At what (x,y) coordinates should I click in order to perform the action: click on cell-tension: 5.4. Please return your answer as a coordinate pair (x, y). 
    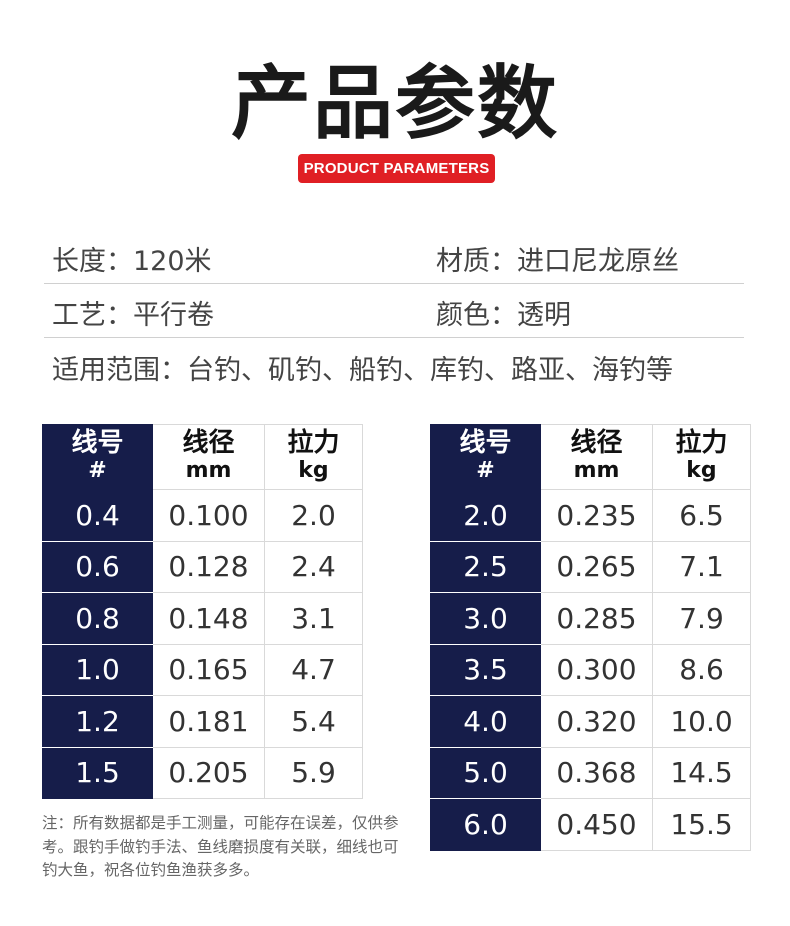
    Looking at the image, I should click on (313, 721).